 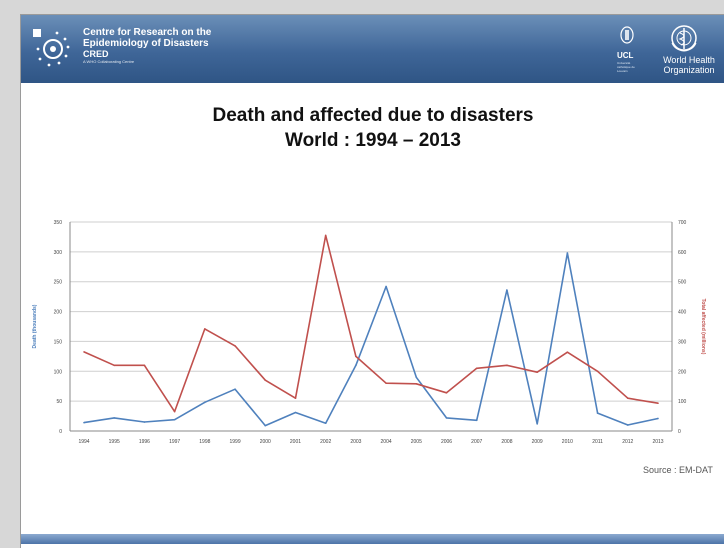 What do you see at coordinates (58, 223) in the screenshot?
I see `y-tick-label: 350` at bounding box center [58, 223].